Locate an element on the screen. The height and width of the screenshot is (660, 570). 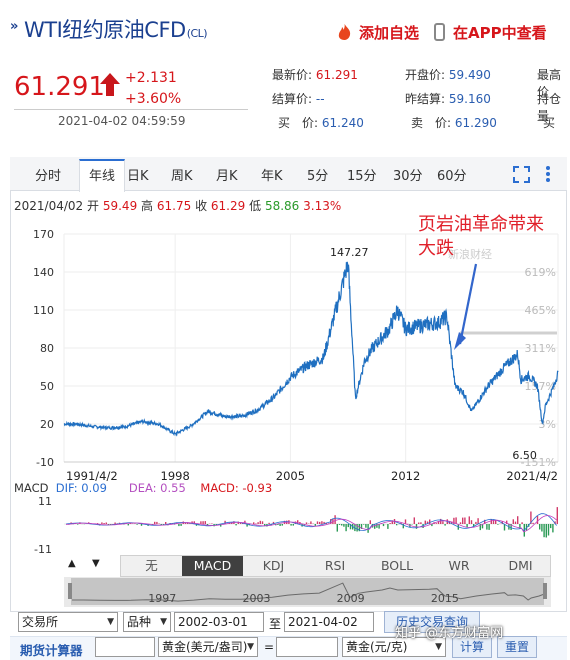
tab-60min: 60分 is located at coordinates (452, 174).